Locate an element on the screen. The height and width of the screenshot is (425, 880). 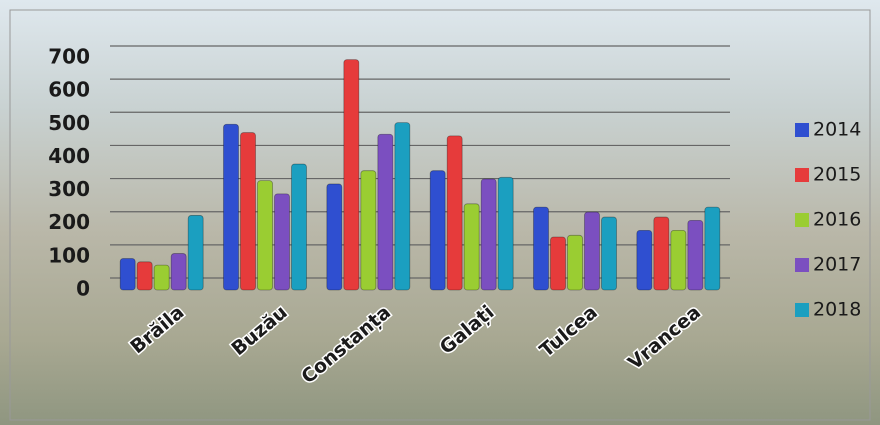
legend-label: 2017 is located at coordinates (837, 265).